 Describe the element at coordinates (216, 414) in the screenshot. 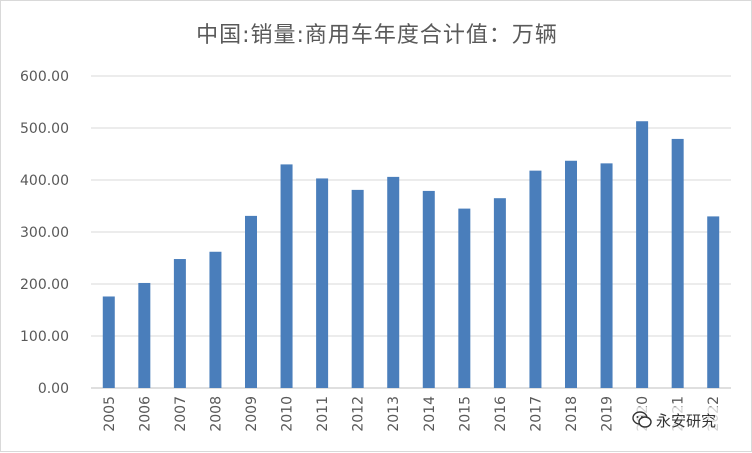

I see `x-tick-label: 2008` at that location.